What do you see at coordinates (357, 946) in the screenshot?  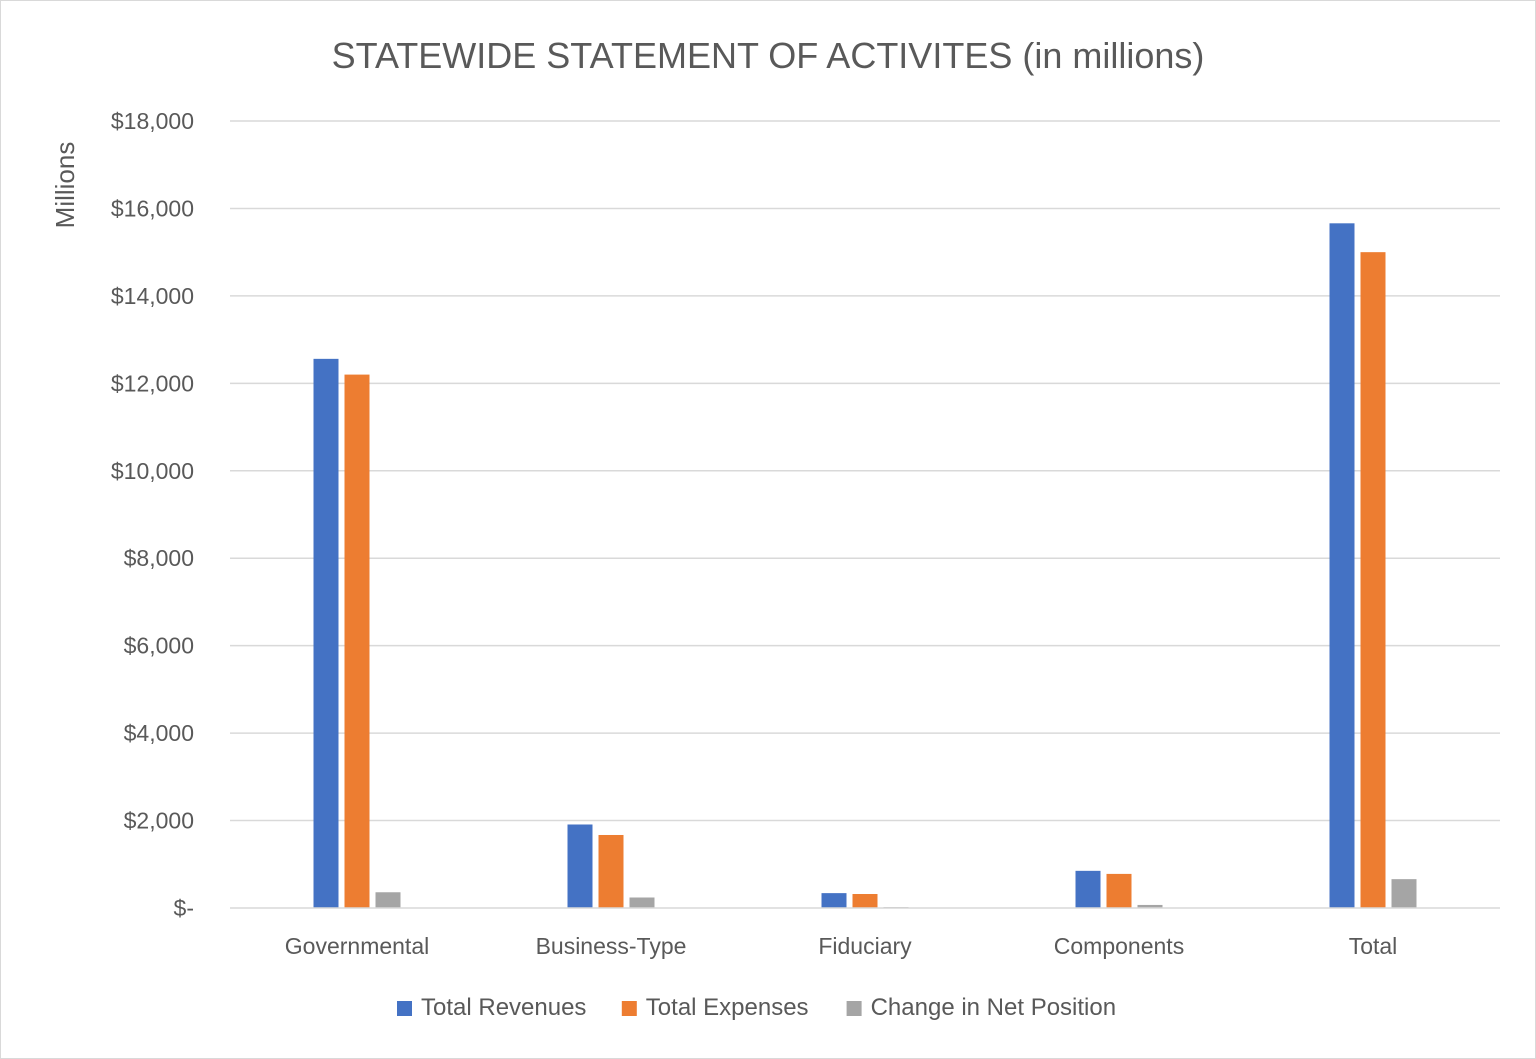 I see `x-category-label: Governmental` at bounding box center [357, 946].